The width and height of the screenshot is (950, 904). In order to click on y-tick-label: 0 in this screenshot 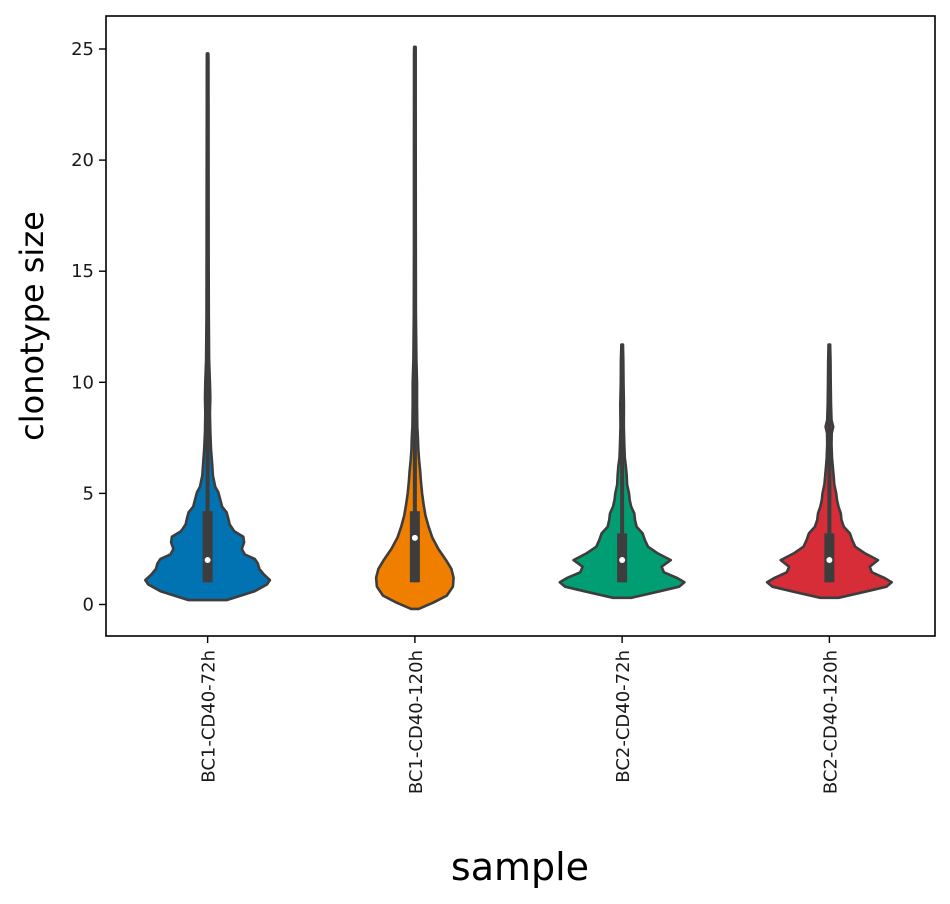, I will do `click(88, 605)`.